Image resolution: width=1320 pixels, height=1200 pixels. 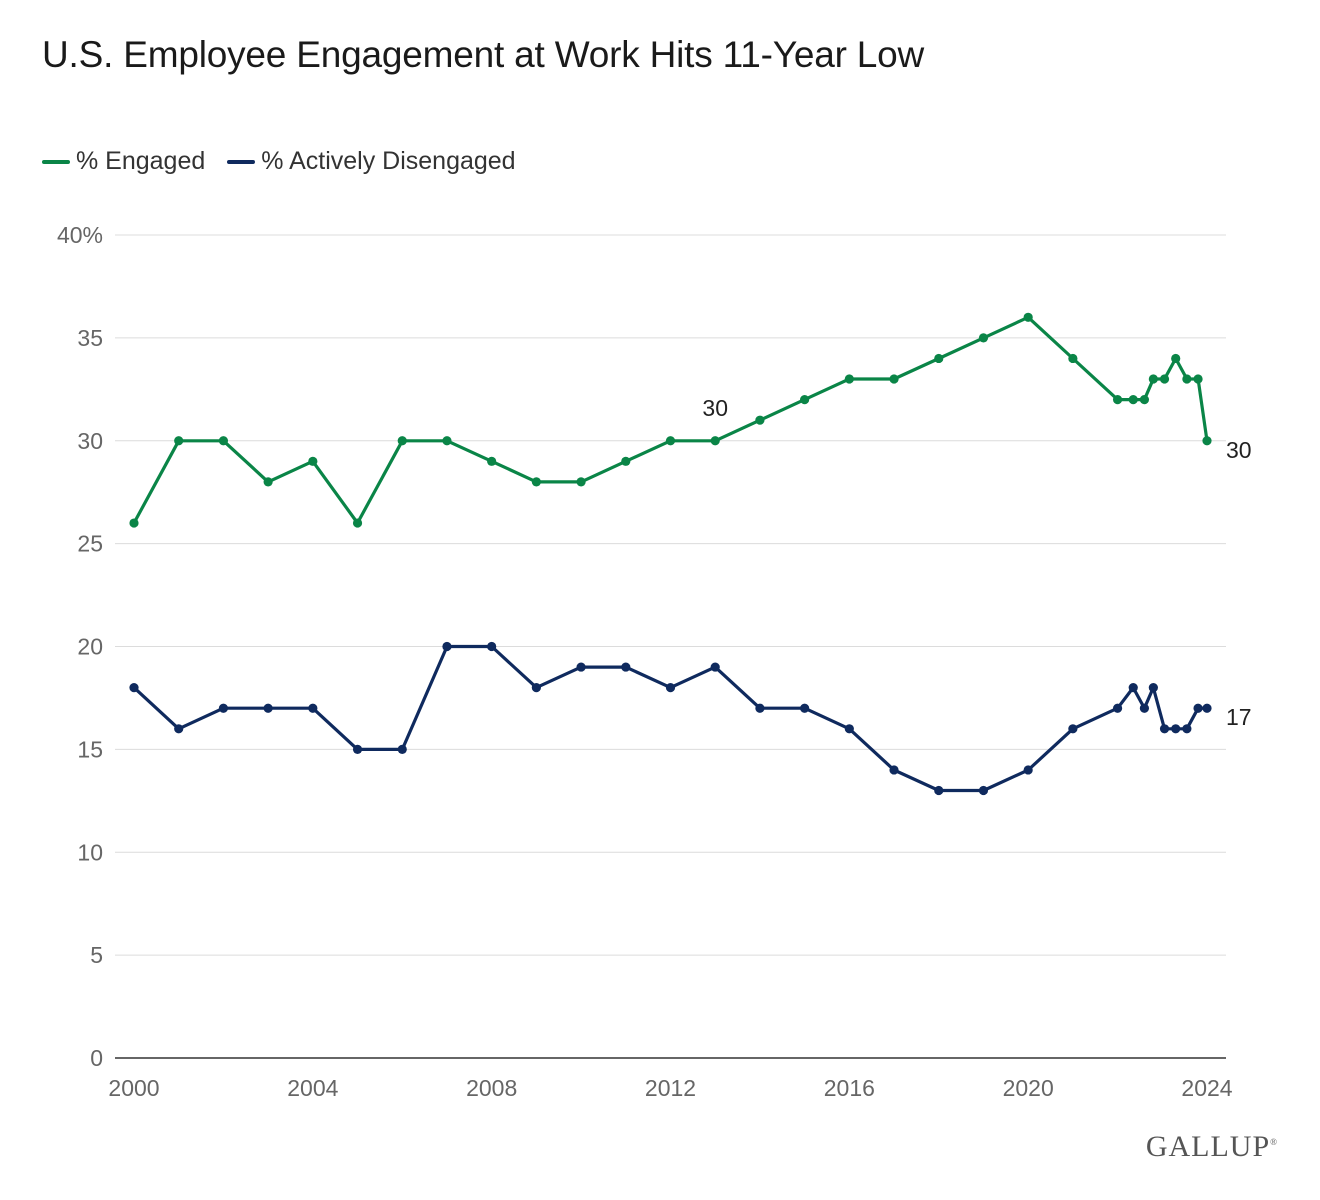 I want to click on x-tick-label: 2020, so click(x=1028, y=1088).